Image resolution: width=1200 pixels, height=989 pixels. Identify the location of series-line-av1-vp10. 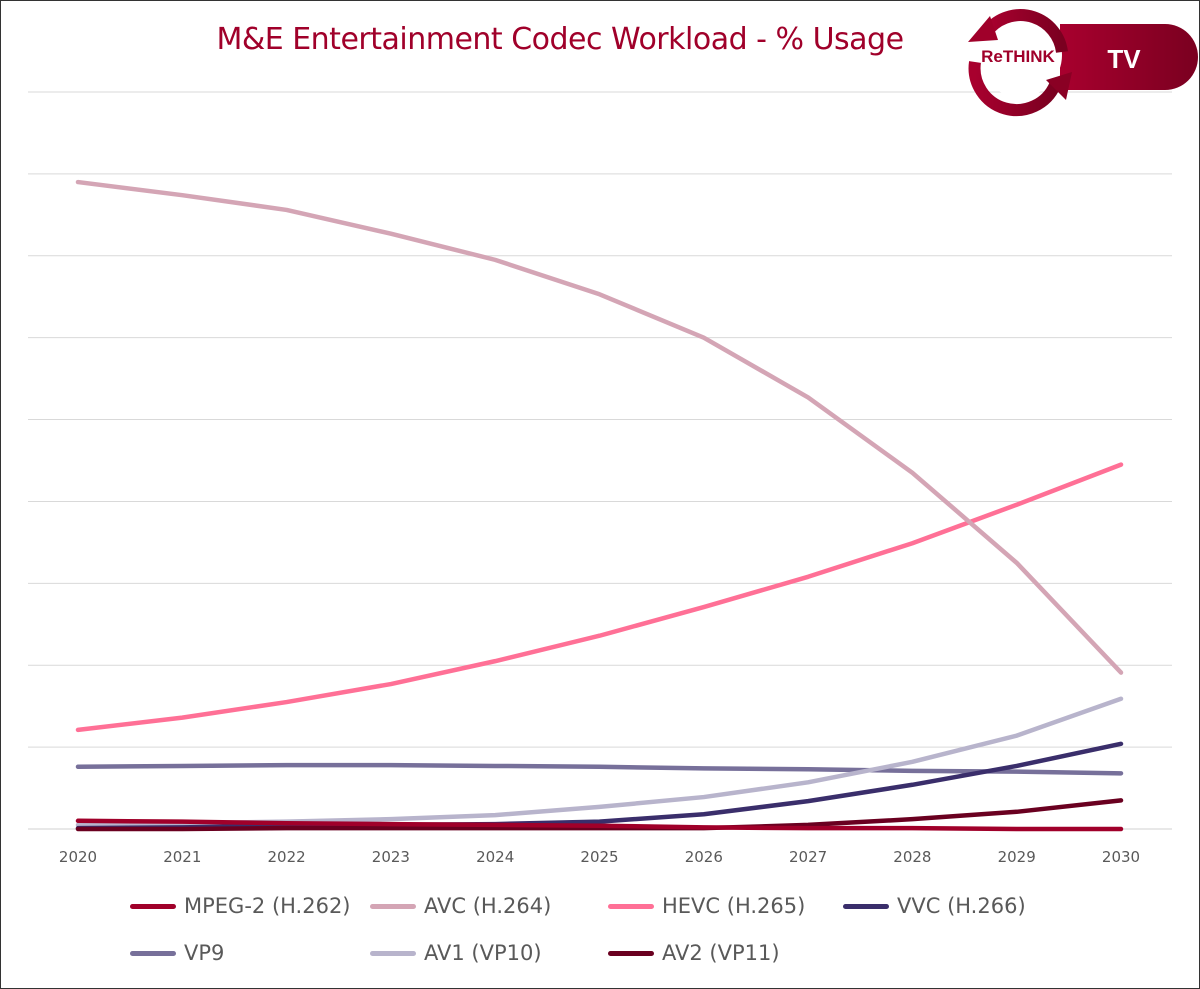
(599, 762).